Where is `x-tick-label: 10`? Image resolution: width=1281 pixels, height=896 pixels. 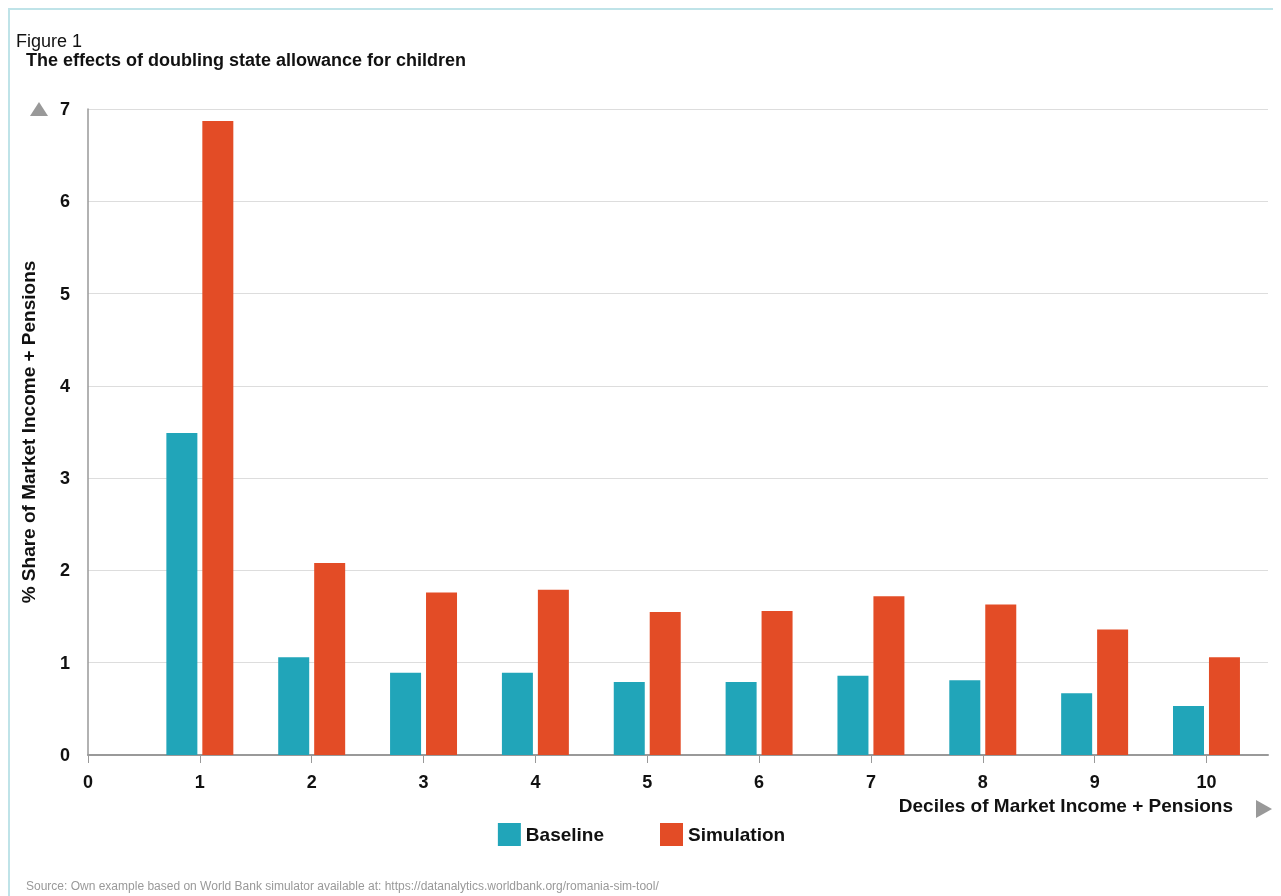
x-tick-label: 10 is located at coordinates (1206, 782).